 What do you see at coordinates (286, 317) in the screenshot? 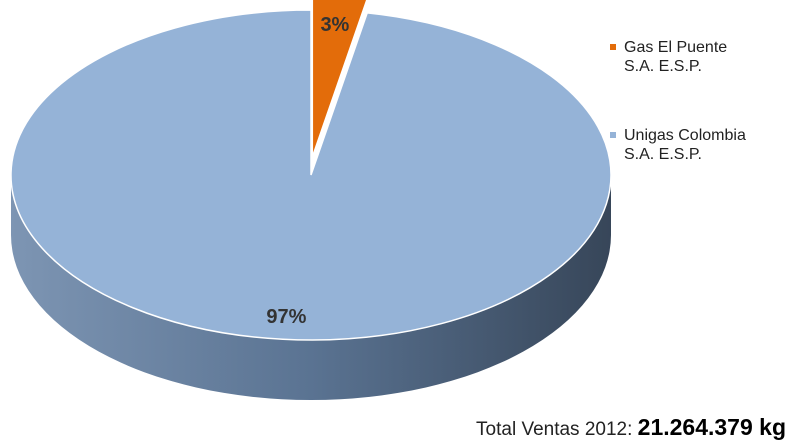
I see `data-label: 97%` at bounding box center [286, 317].